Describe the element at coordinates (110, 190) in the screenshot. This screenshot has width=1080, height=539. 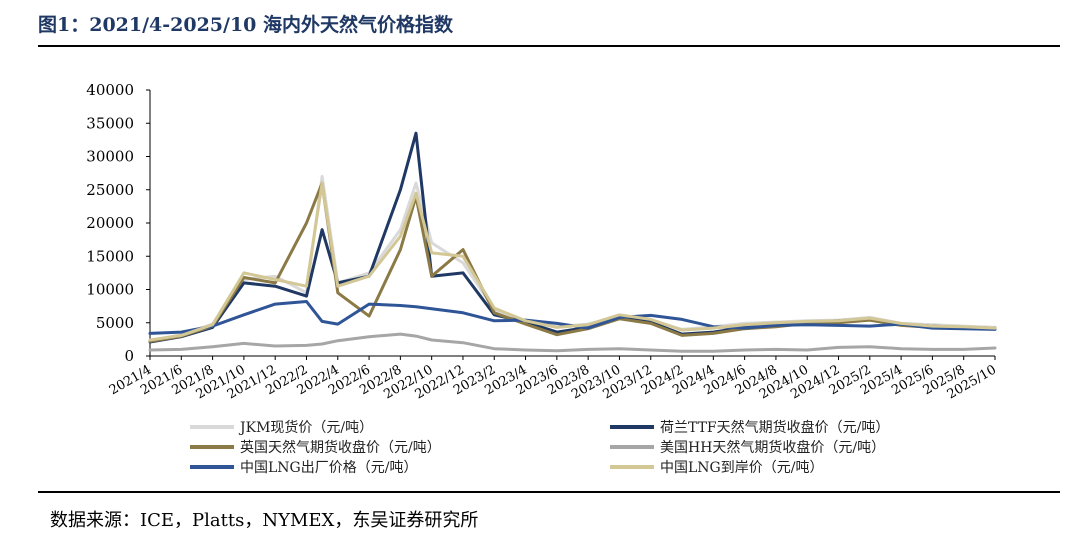
I see `y-tick-label: 25000` at that location.